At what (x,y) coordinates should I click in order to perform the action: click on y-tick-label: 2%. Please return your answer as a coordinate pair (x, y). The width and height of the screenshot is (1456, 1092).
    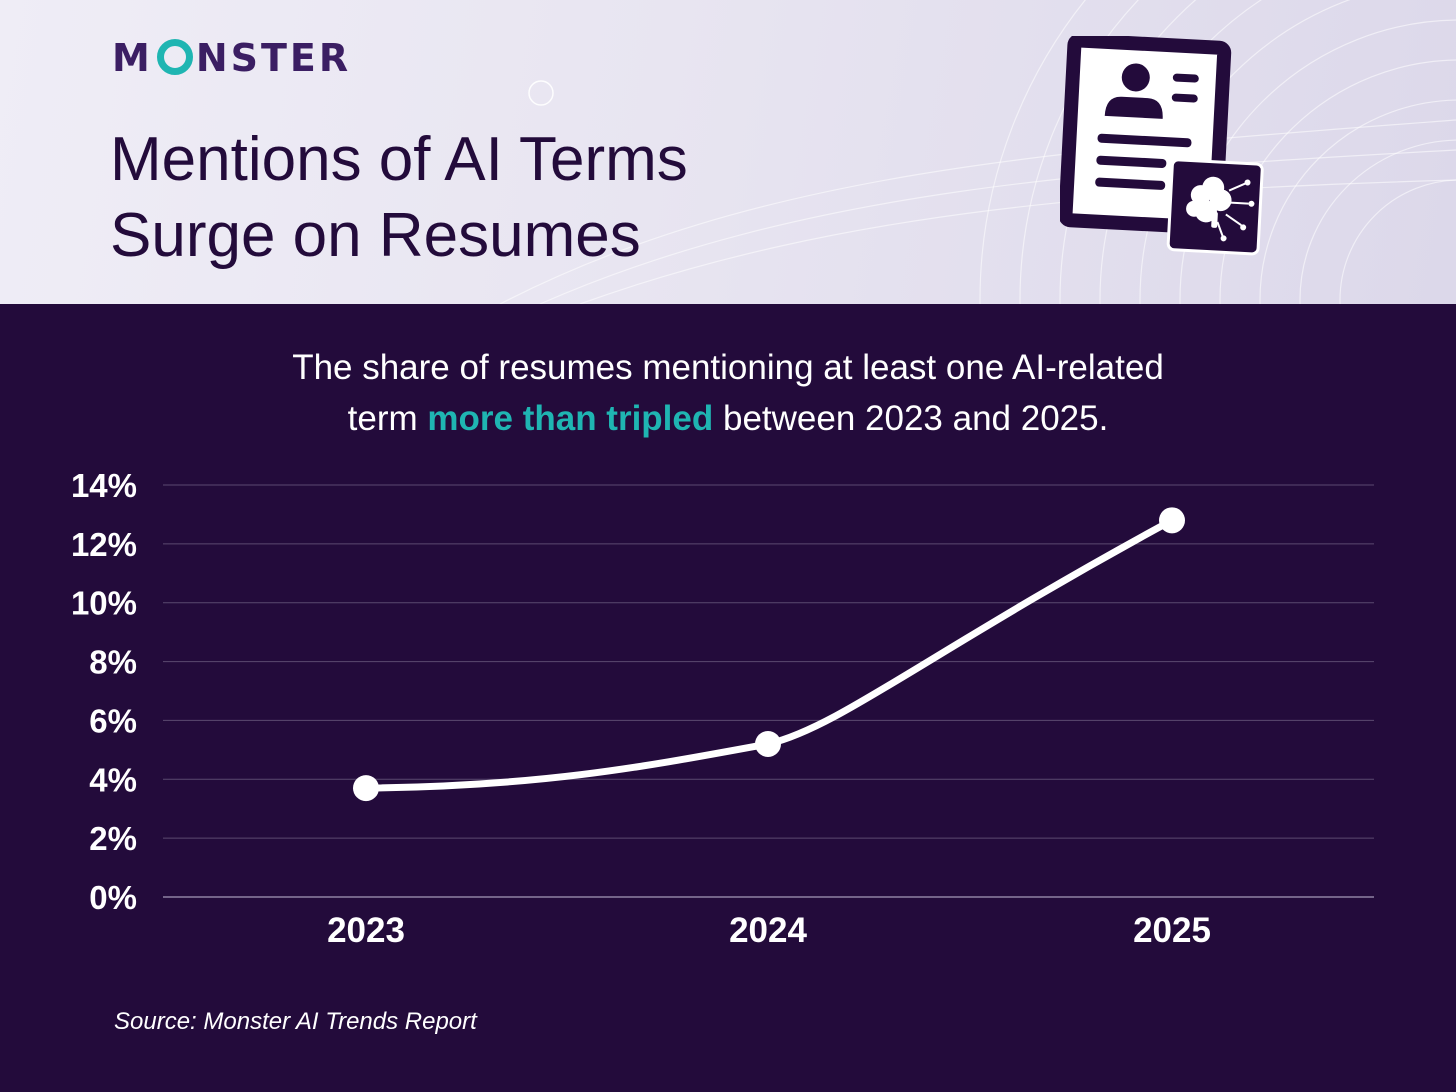
    Looking at the image, I should click on (113, 838).